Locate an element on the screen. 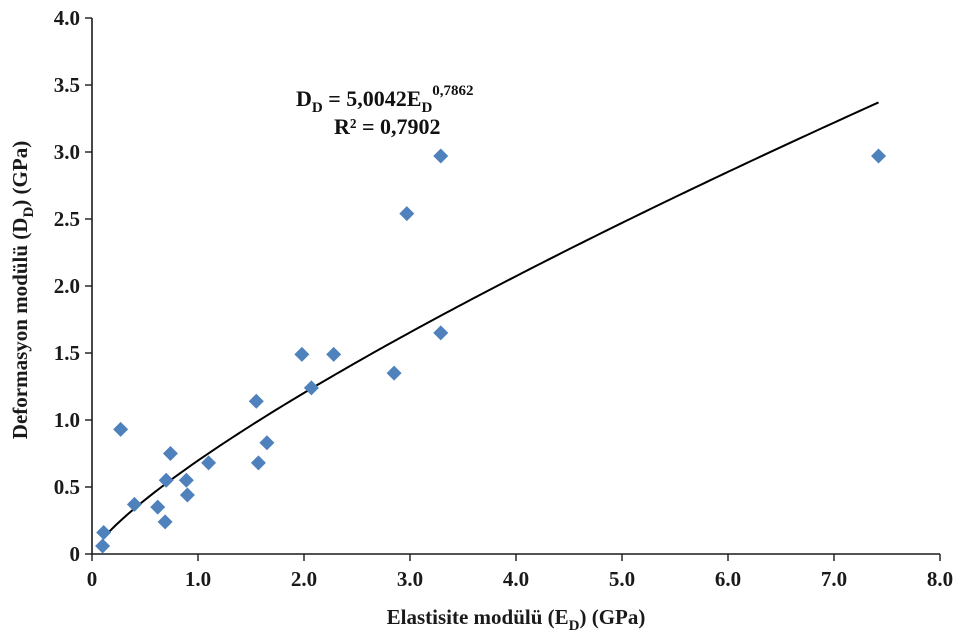 The height and width of the screenshot is (635, 959). x-tick-label: 4.0 is located at coordinates (516, 579).